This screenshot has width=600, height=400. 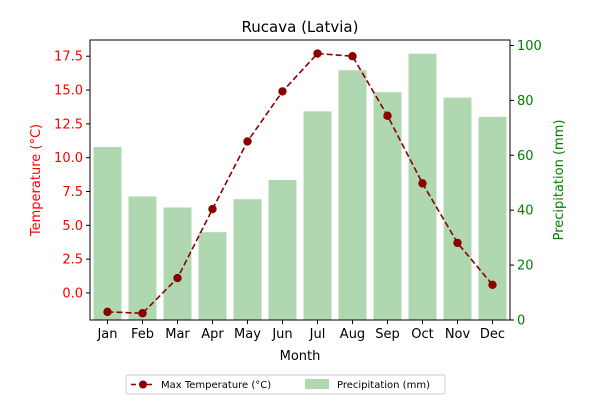 What do you see at coordinates (458, 334) in the screenshot?
I see `x-tick-label-nov: Nov` at bounding box center [458, 334].